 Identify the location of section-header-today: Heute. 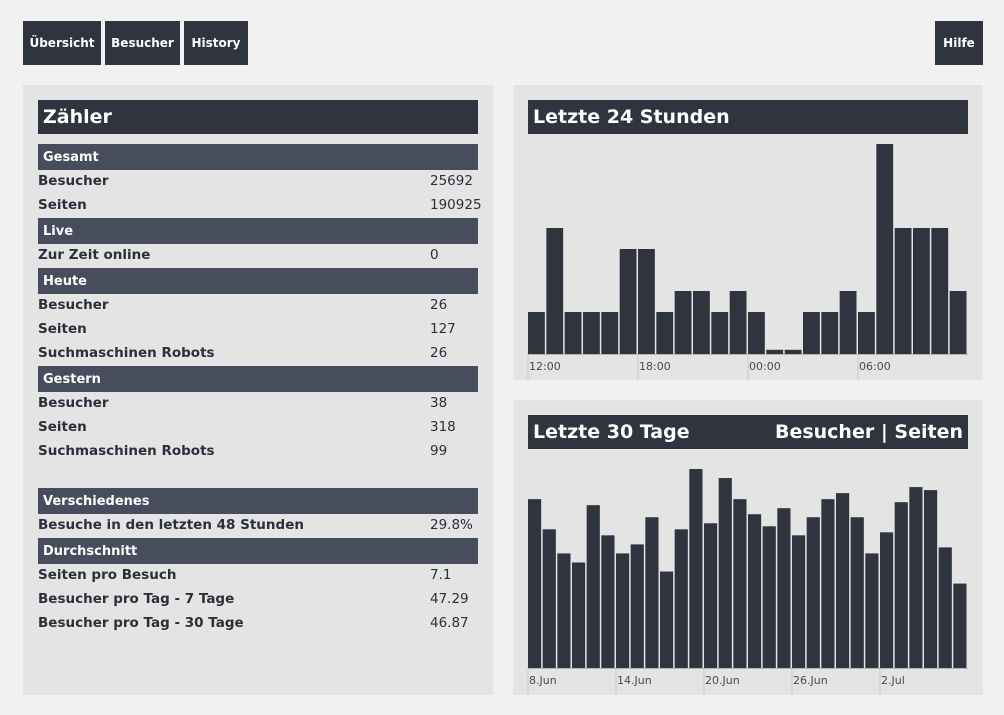
(258, 281).